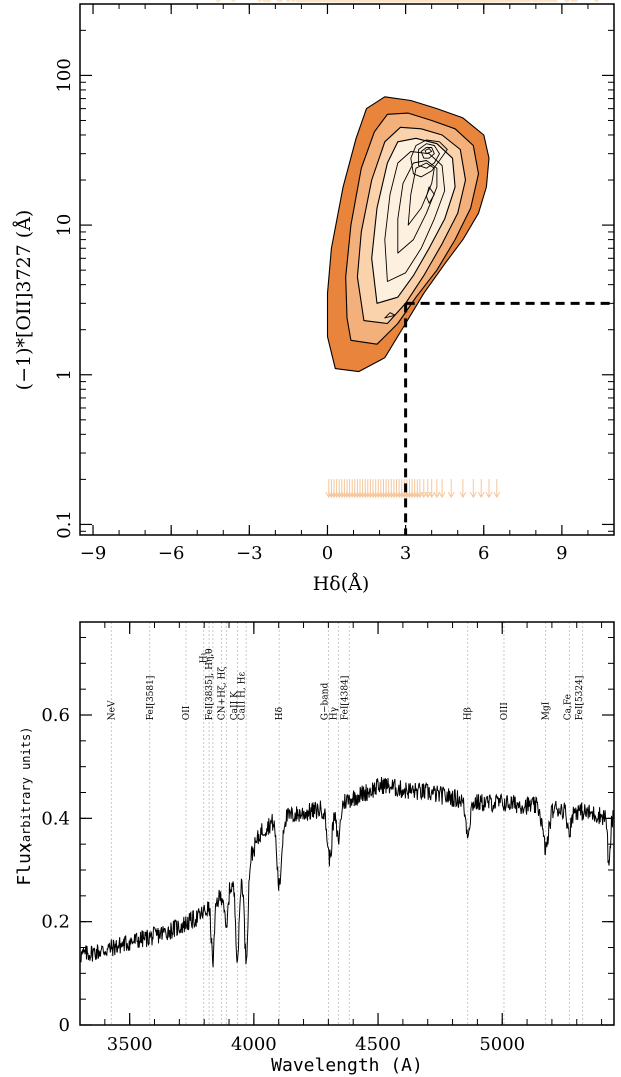 The width and height of the screenshot is (621, 1077). I want to click on contour-level, so click(413, 220).